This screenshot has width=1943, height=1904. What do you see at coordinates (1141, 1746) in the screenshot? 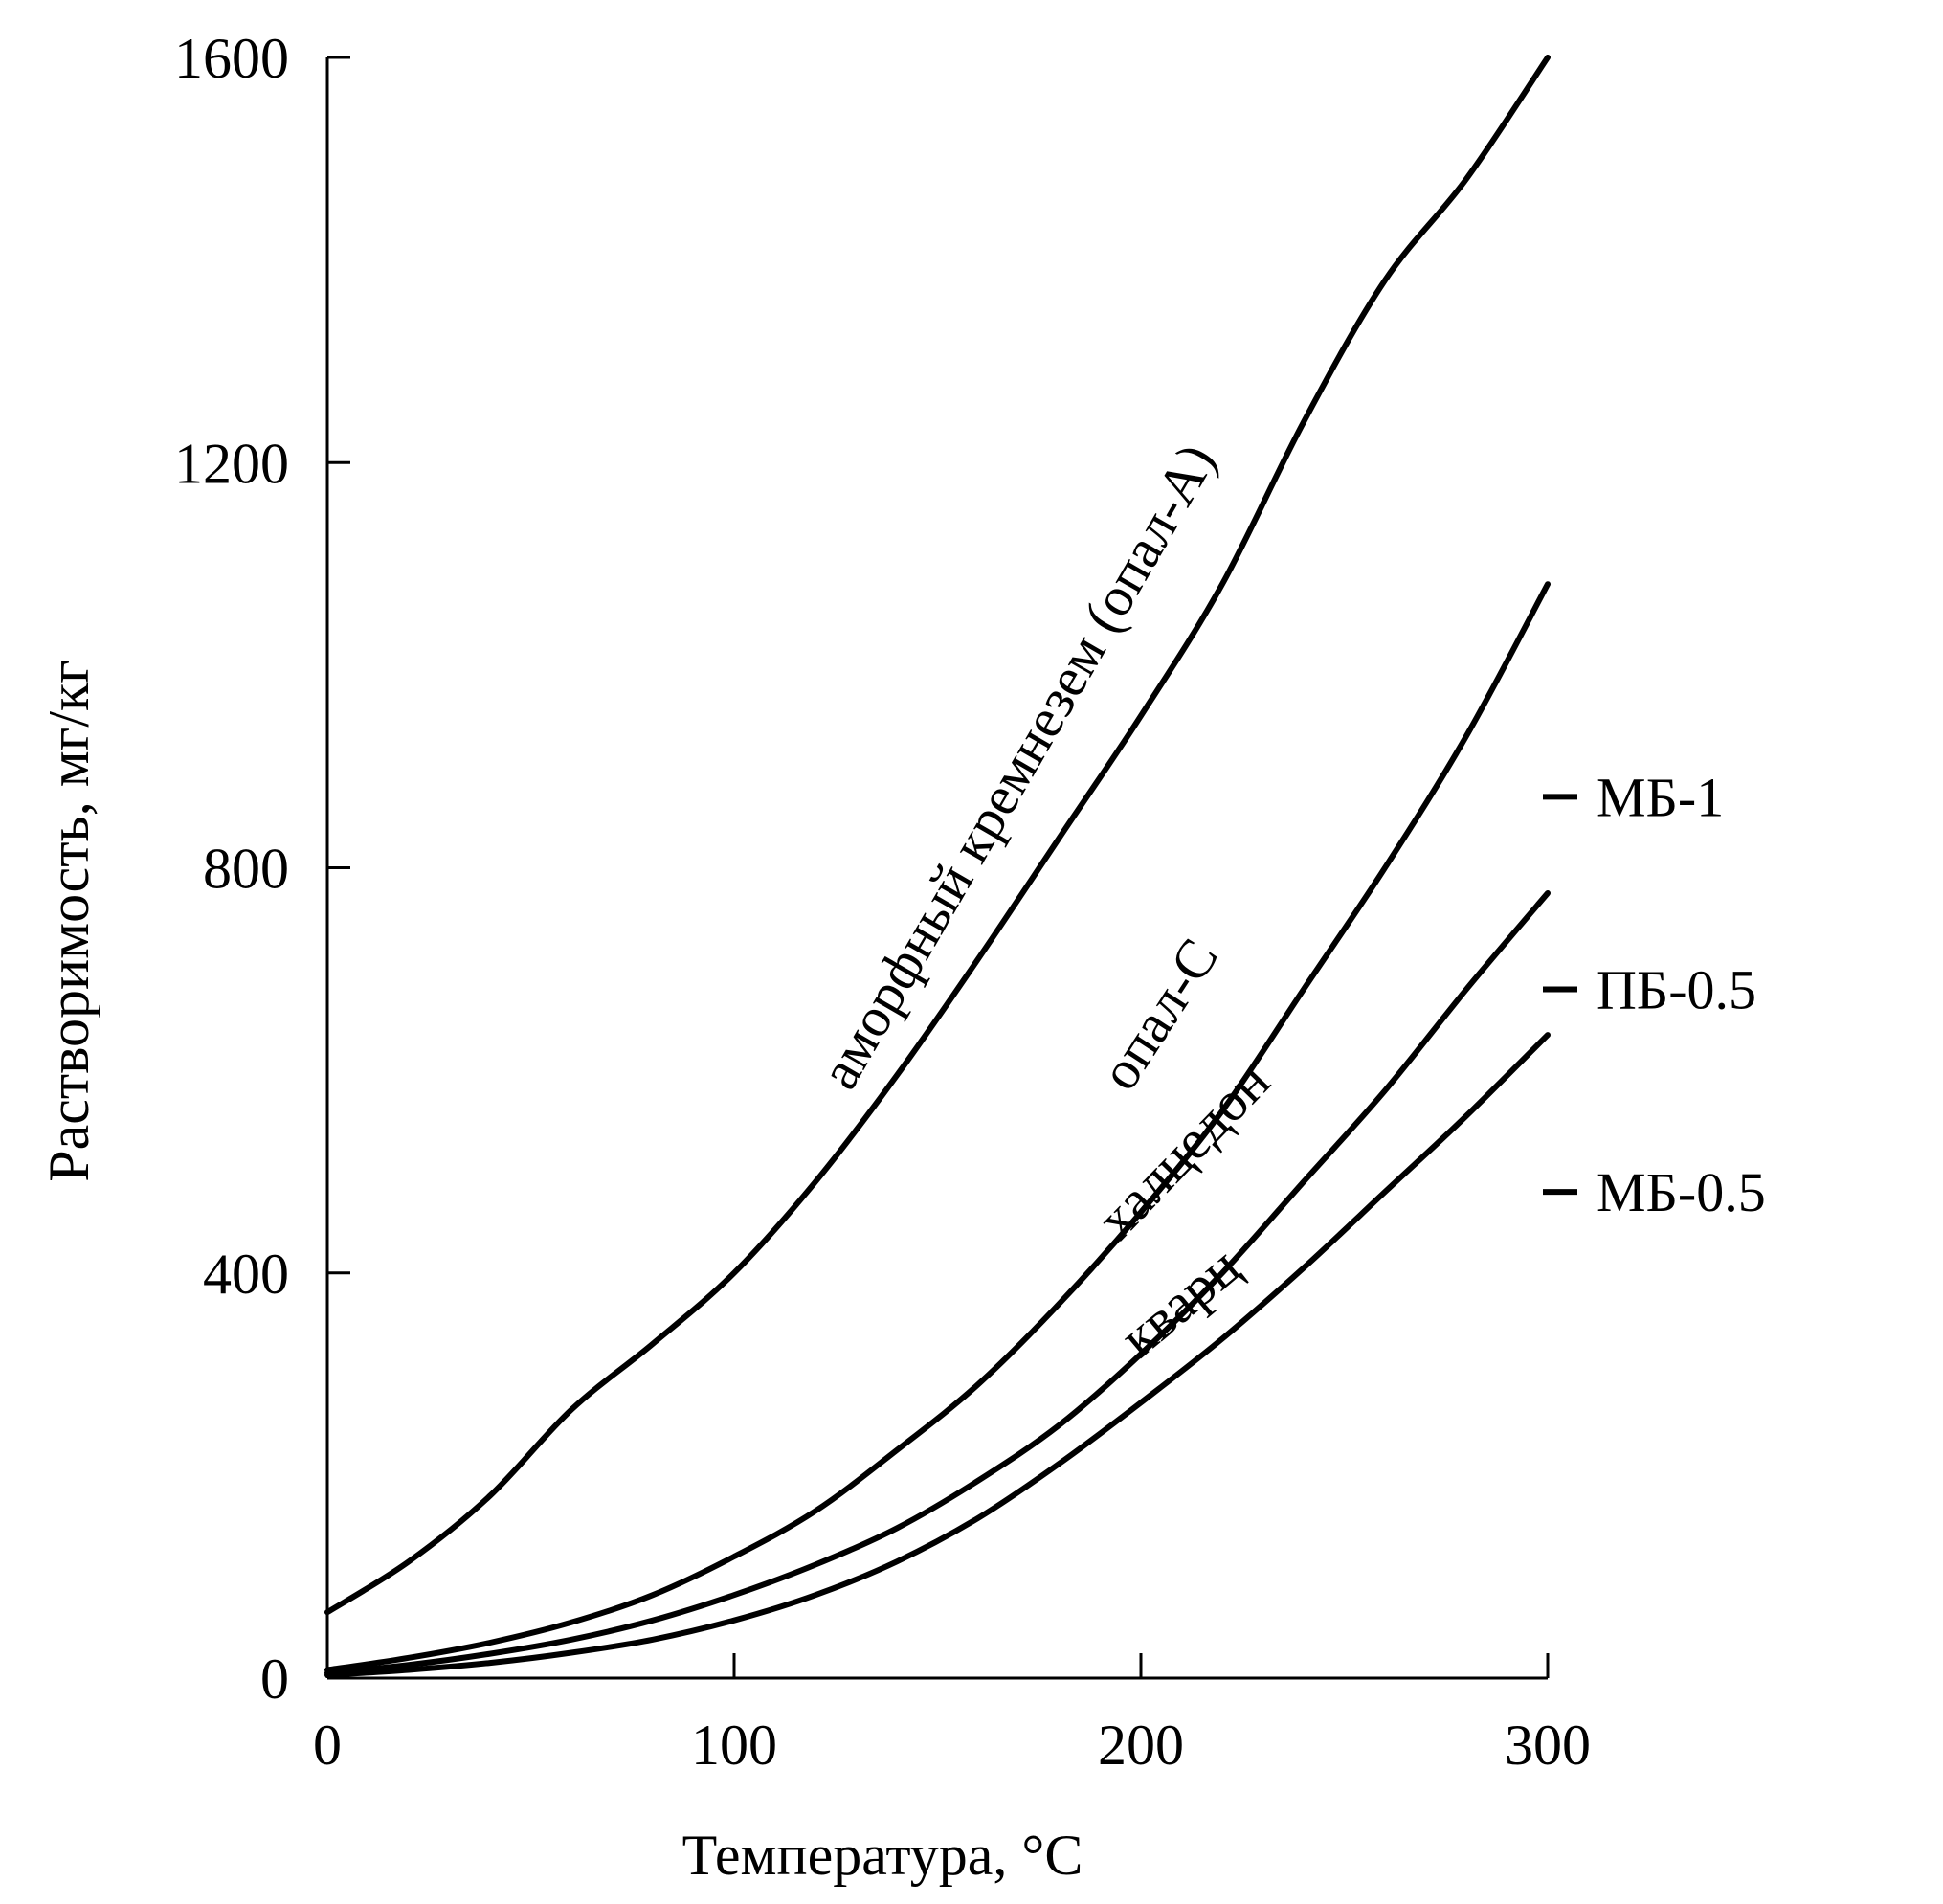
I see `x-tick-label: 200` at bounding box center [1141, 1746].